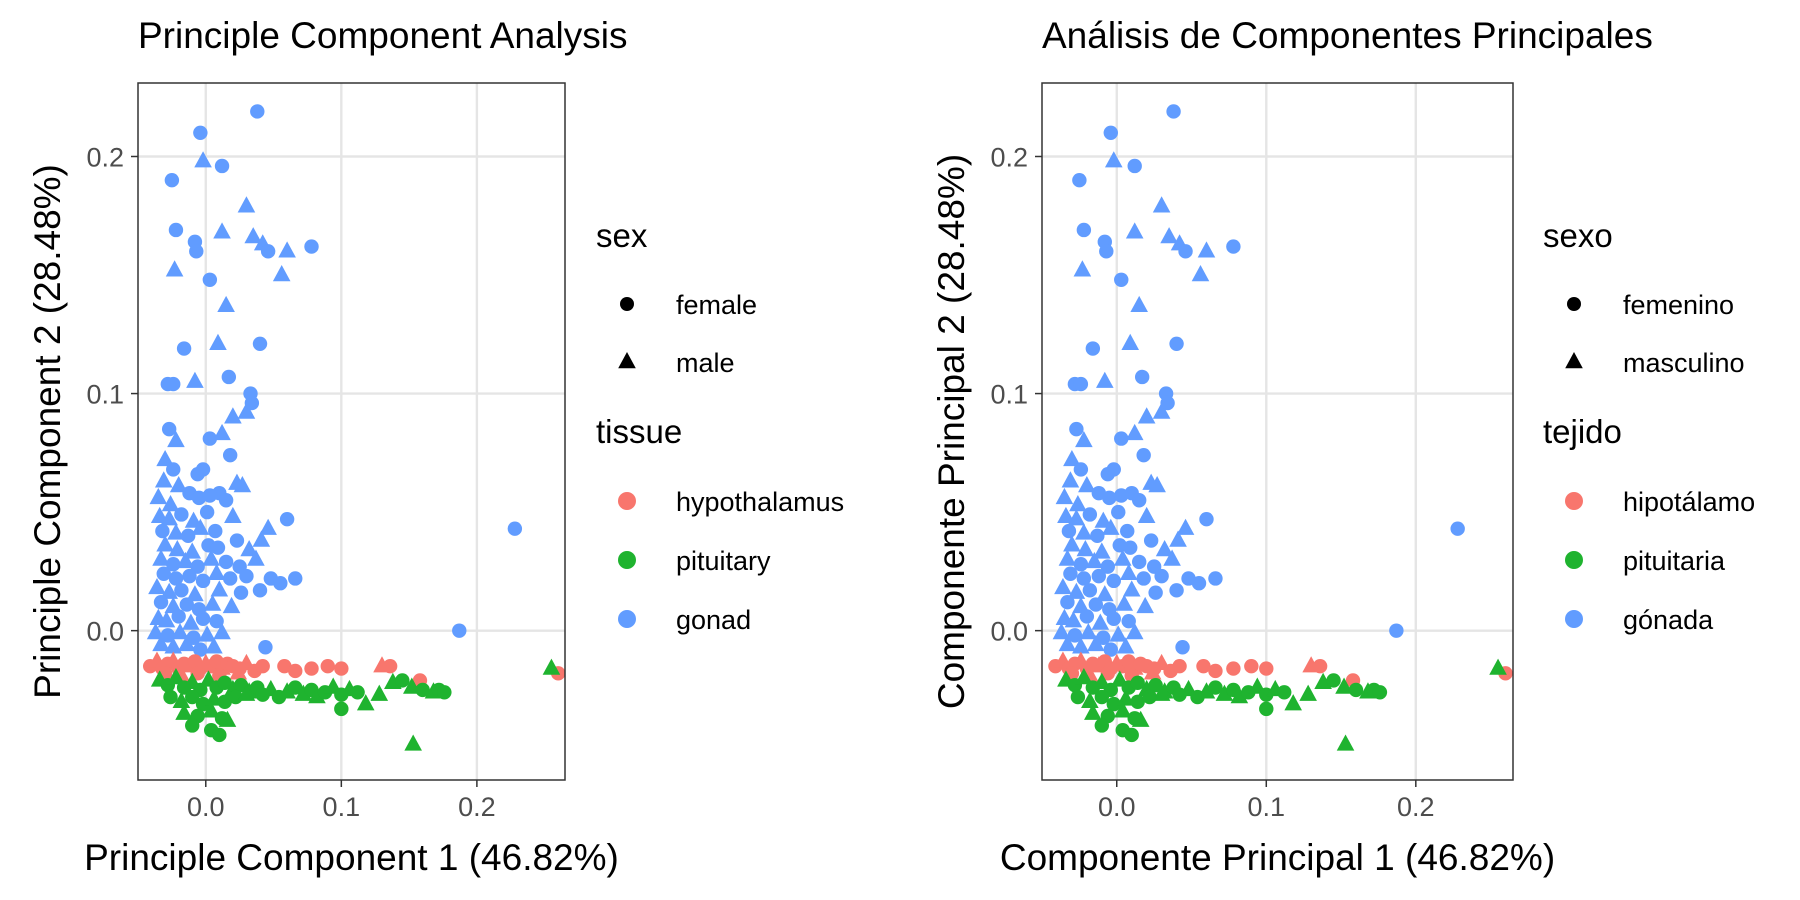 The image size is (1800, 900). I want to click on x-tick-label: 0.1, so click(342, 807).